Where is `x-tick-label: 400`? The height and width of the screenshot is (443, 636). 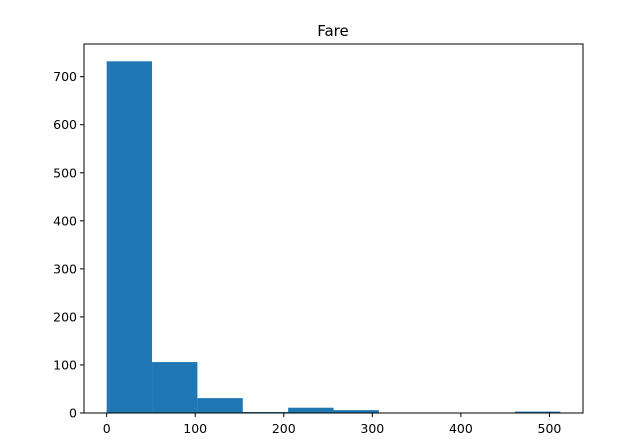
x-tick-label: 400 is located at coordinates (461, 428).